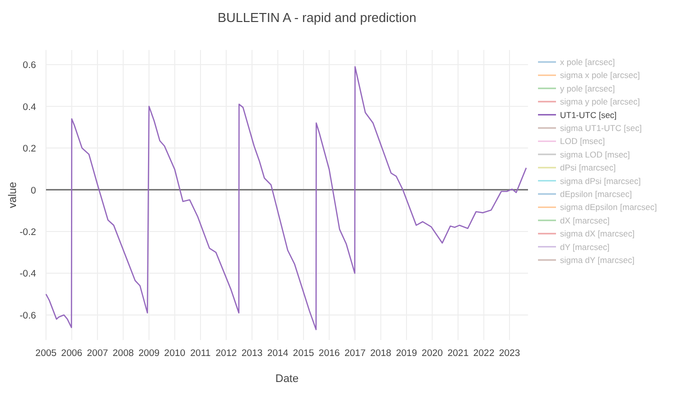 The height and width of the screenshot is (394, 680). Describe the element at coordinates (277, 353) in the screenshot. I see `x-tick-label: 2014` at that location.